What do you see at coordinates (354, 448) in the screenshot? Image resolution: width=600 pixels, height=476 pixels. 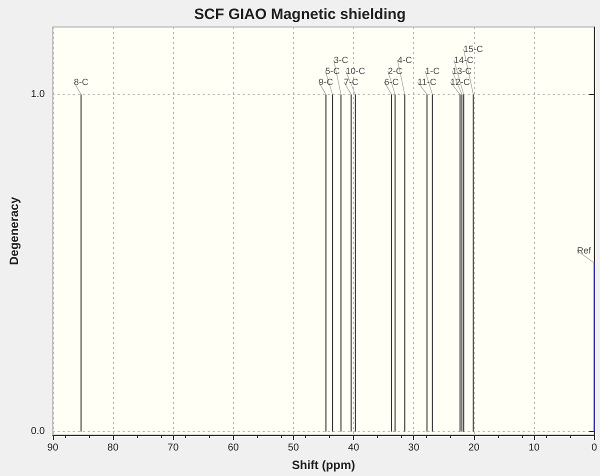 I see `x-tick-label: 40` at bounding box center [354, 448].